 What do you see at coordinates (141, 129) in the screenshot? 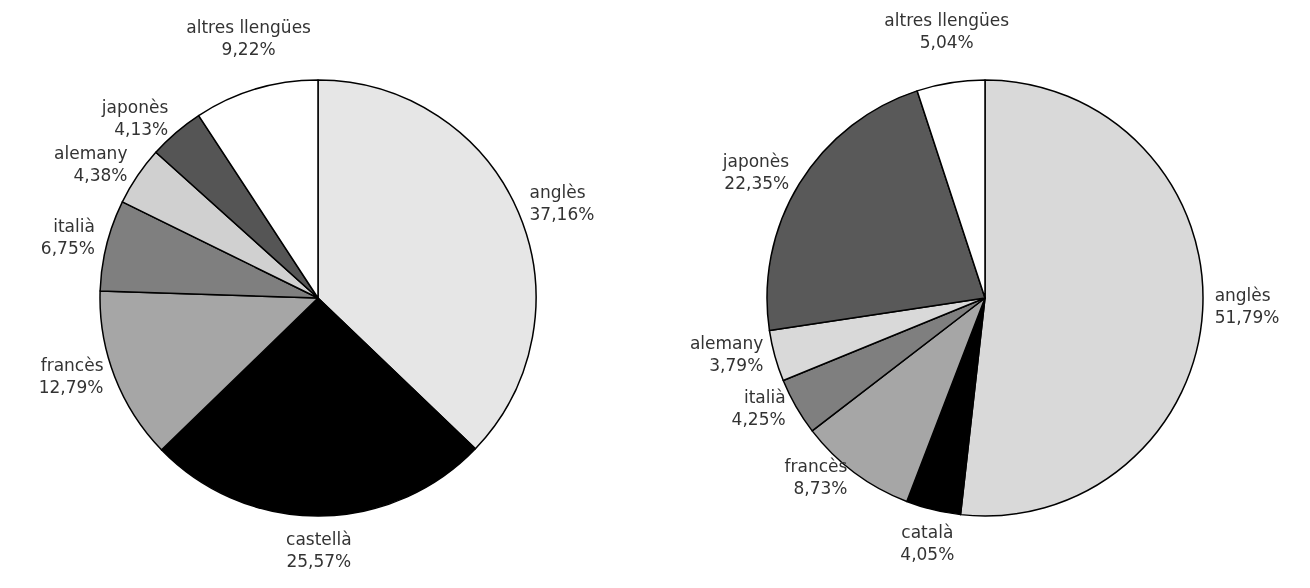
I see `data-label: 4,13%` at bounding box center [141, 129].